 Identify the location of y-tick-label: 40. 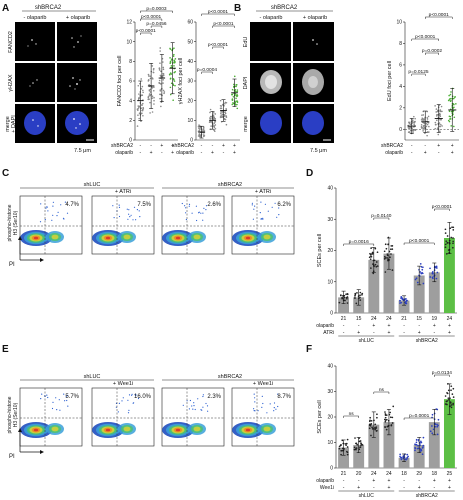
(330, 189).